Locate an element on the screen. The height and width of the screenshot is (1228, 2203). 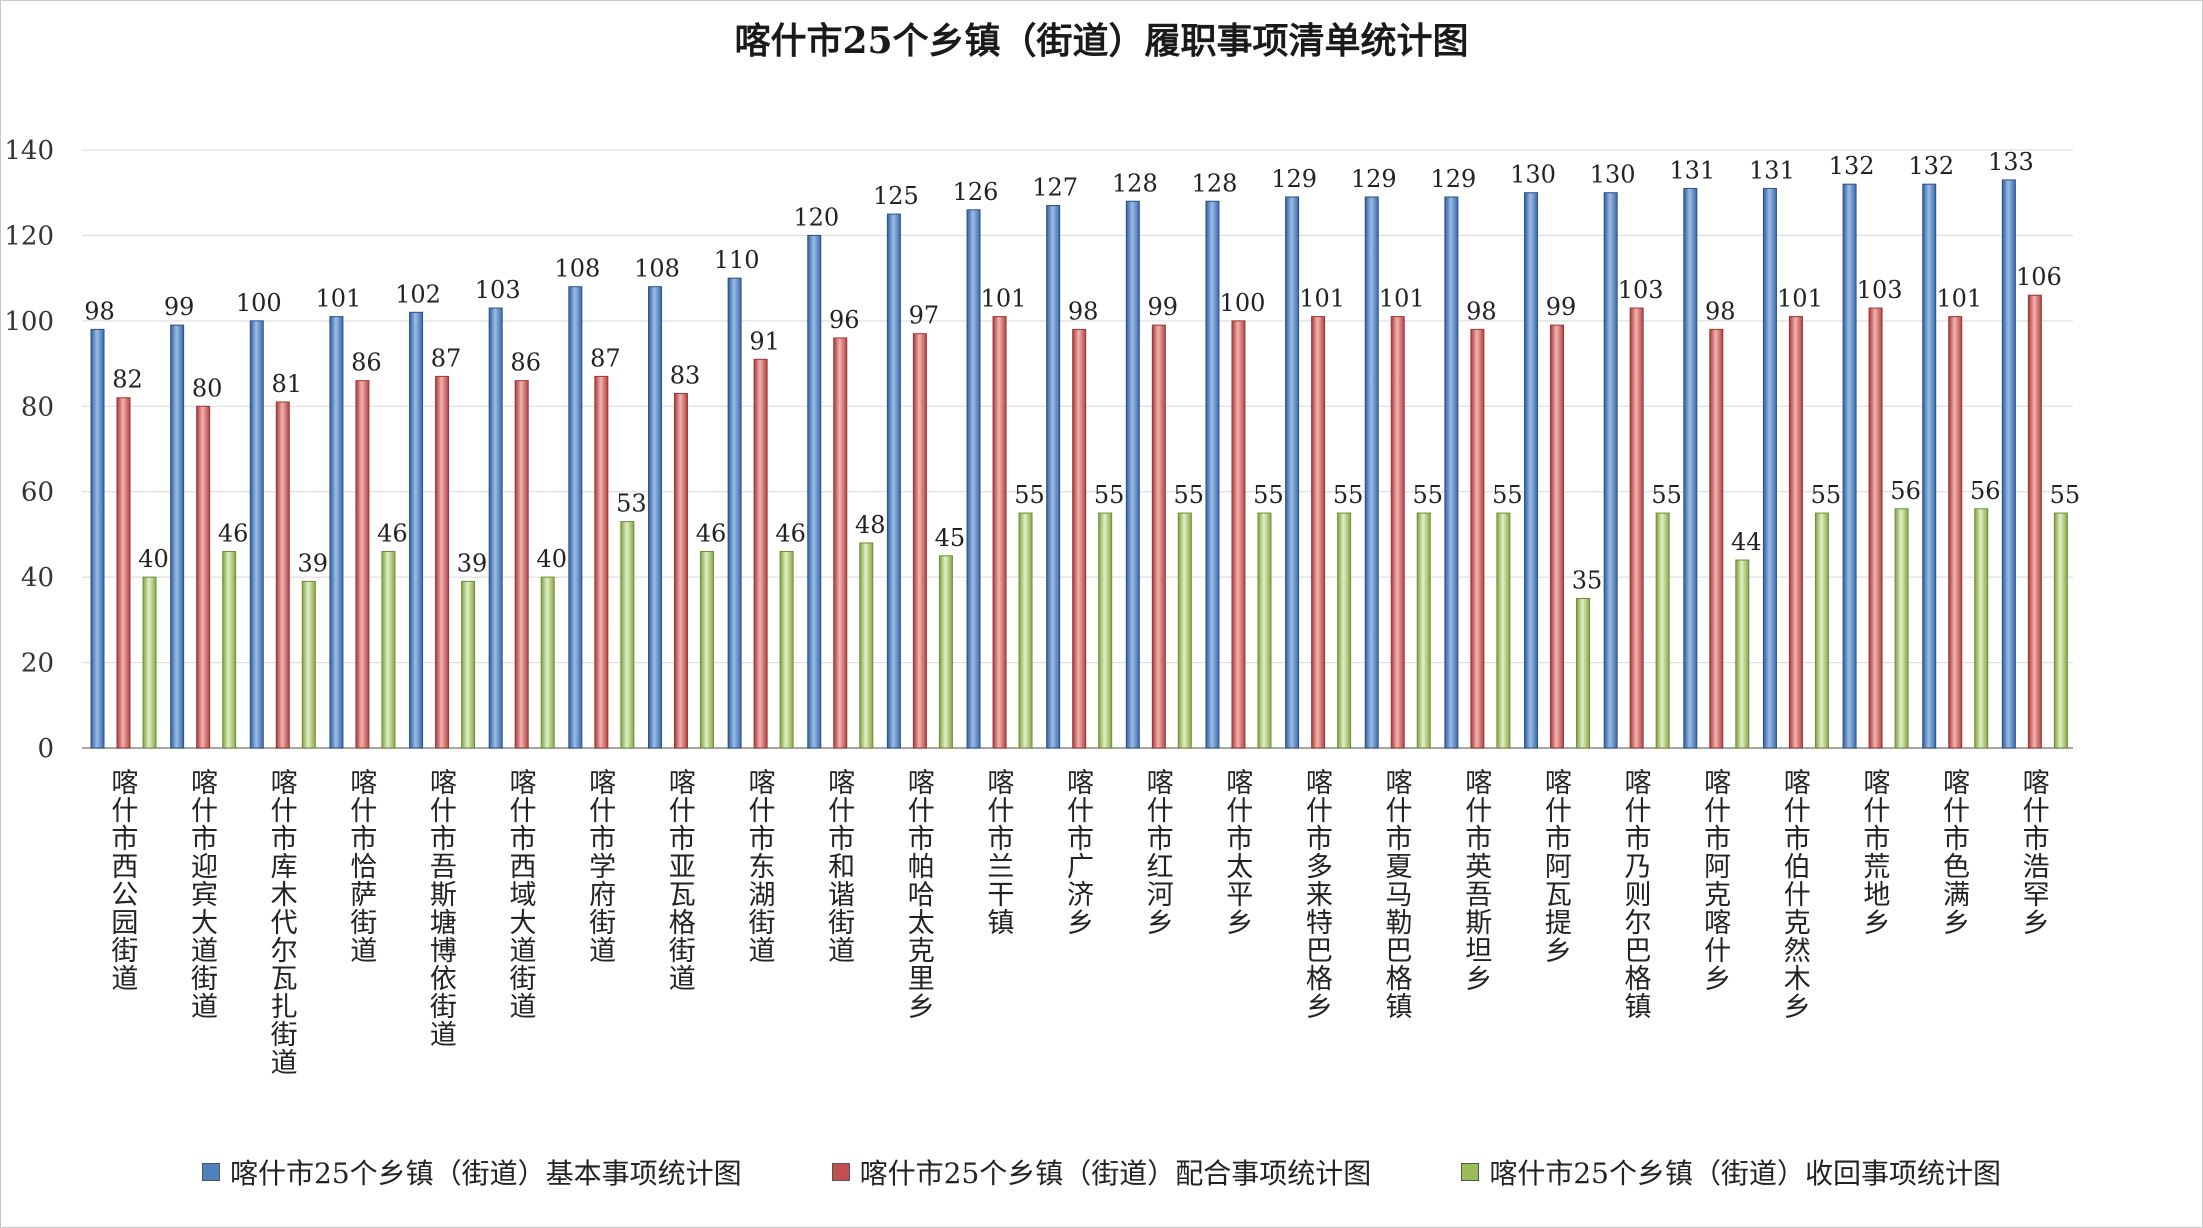
data-label-series3: 35 is located at coordinates (1587, 581).